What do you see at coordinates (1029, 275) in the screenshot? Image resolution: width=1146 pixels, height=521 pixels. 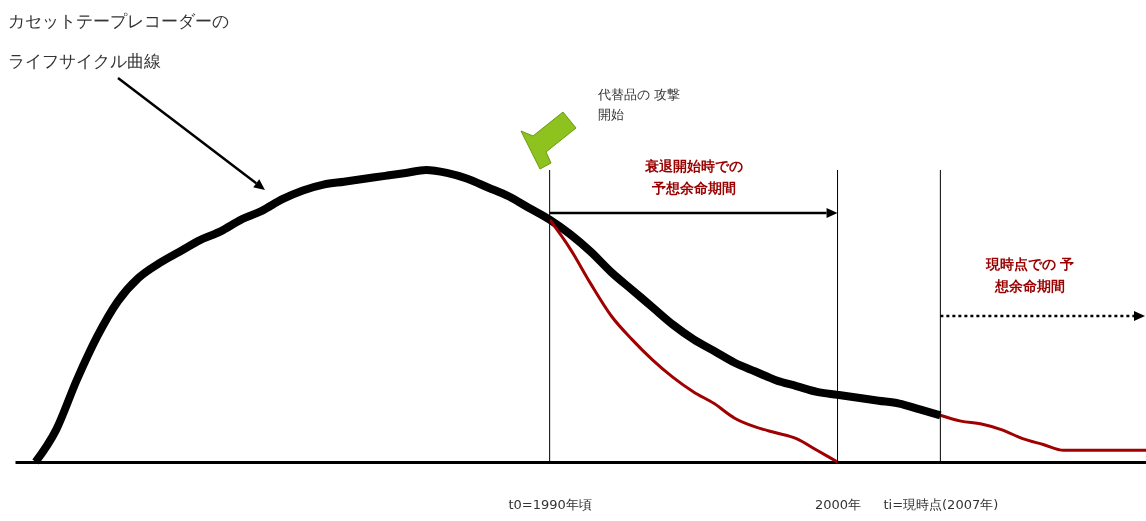 I see `annotation: 現時点での 予想余命期間` at bounding box center [1029, 275].